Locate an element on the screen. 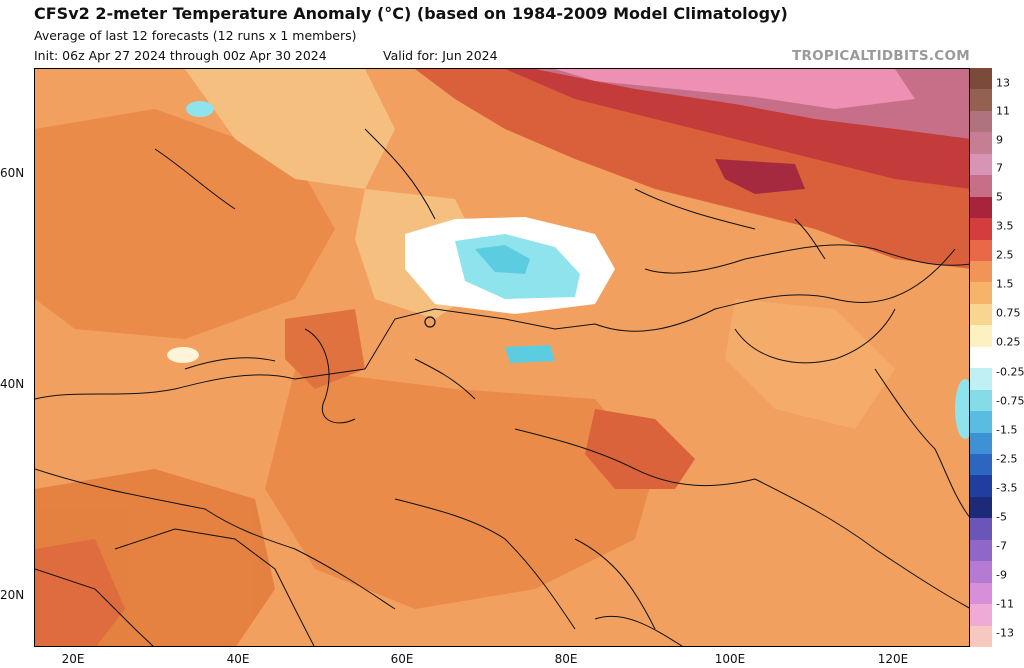 The image size is (1024, 668). anomaly-region-extreme-pink is located at coordinates (735, 89).